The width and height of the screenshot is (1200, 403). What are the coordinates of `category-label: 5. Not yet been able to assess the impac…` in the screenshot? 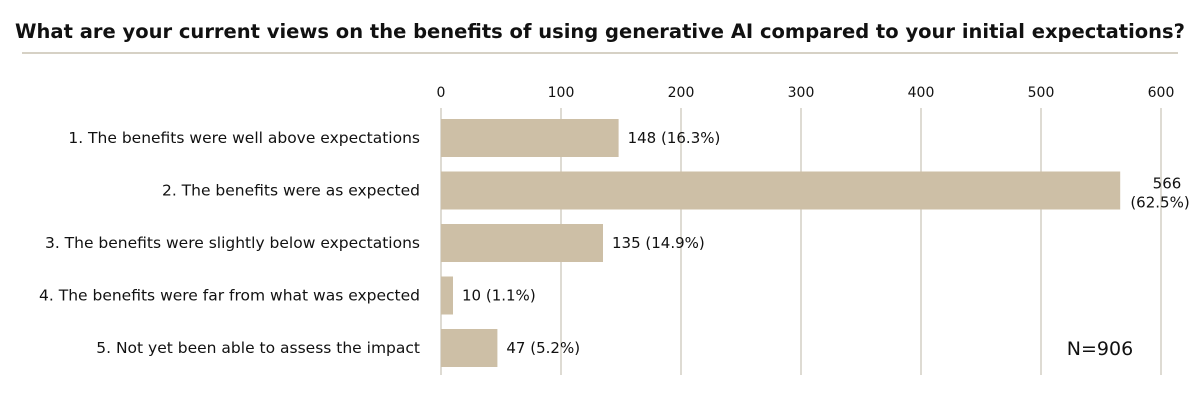 It's located at (258, 348).